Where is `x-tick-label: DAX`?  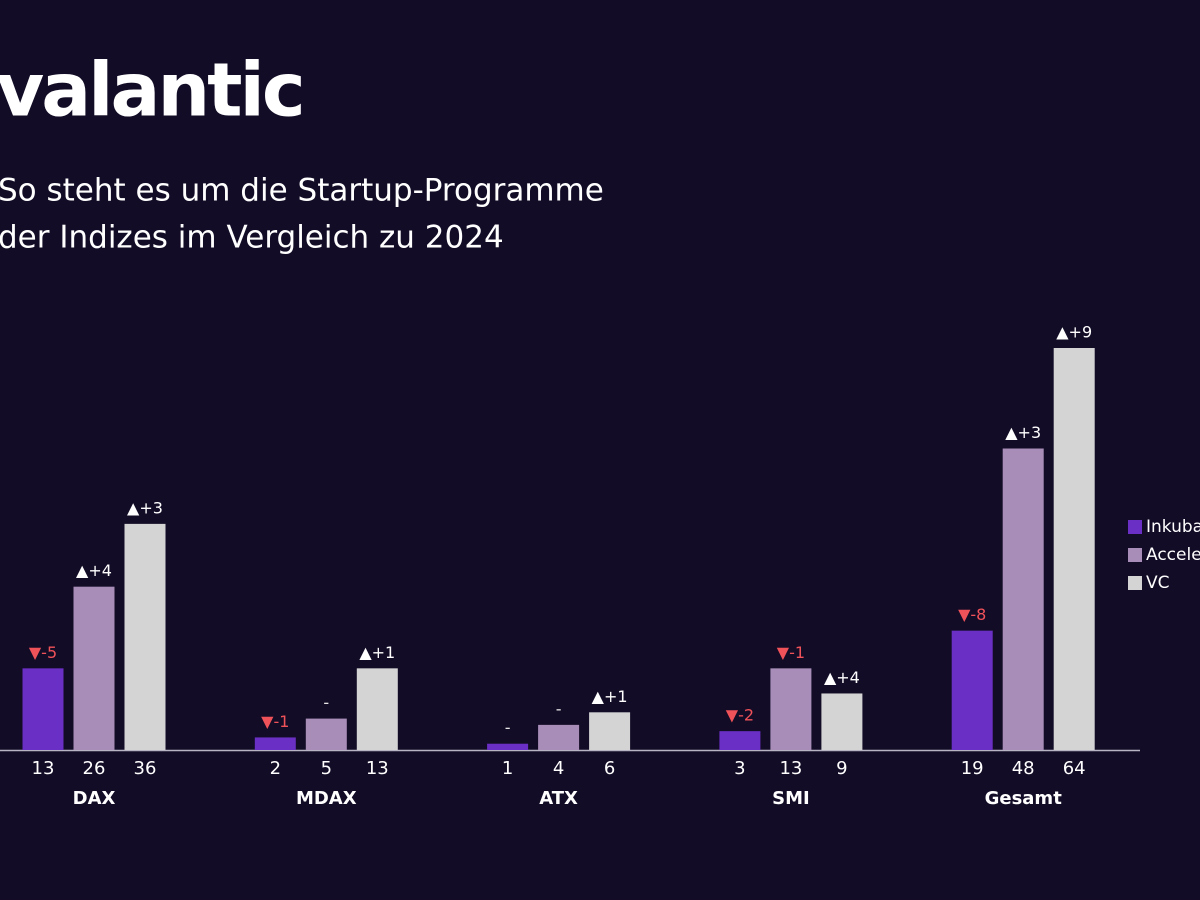
x-tick-label: DAX is located at coordinates (94, 798).